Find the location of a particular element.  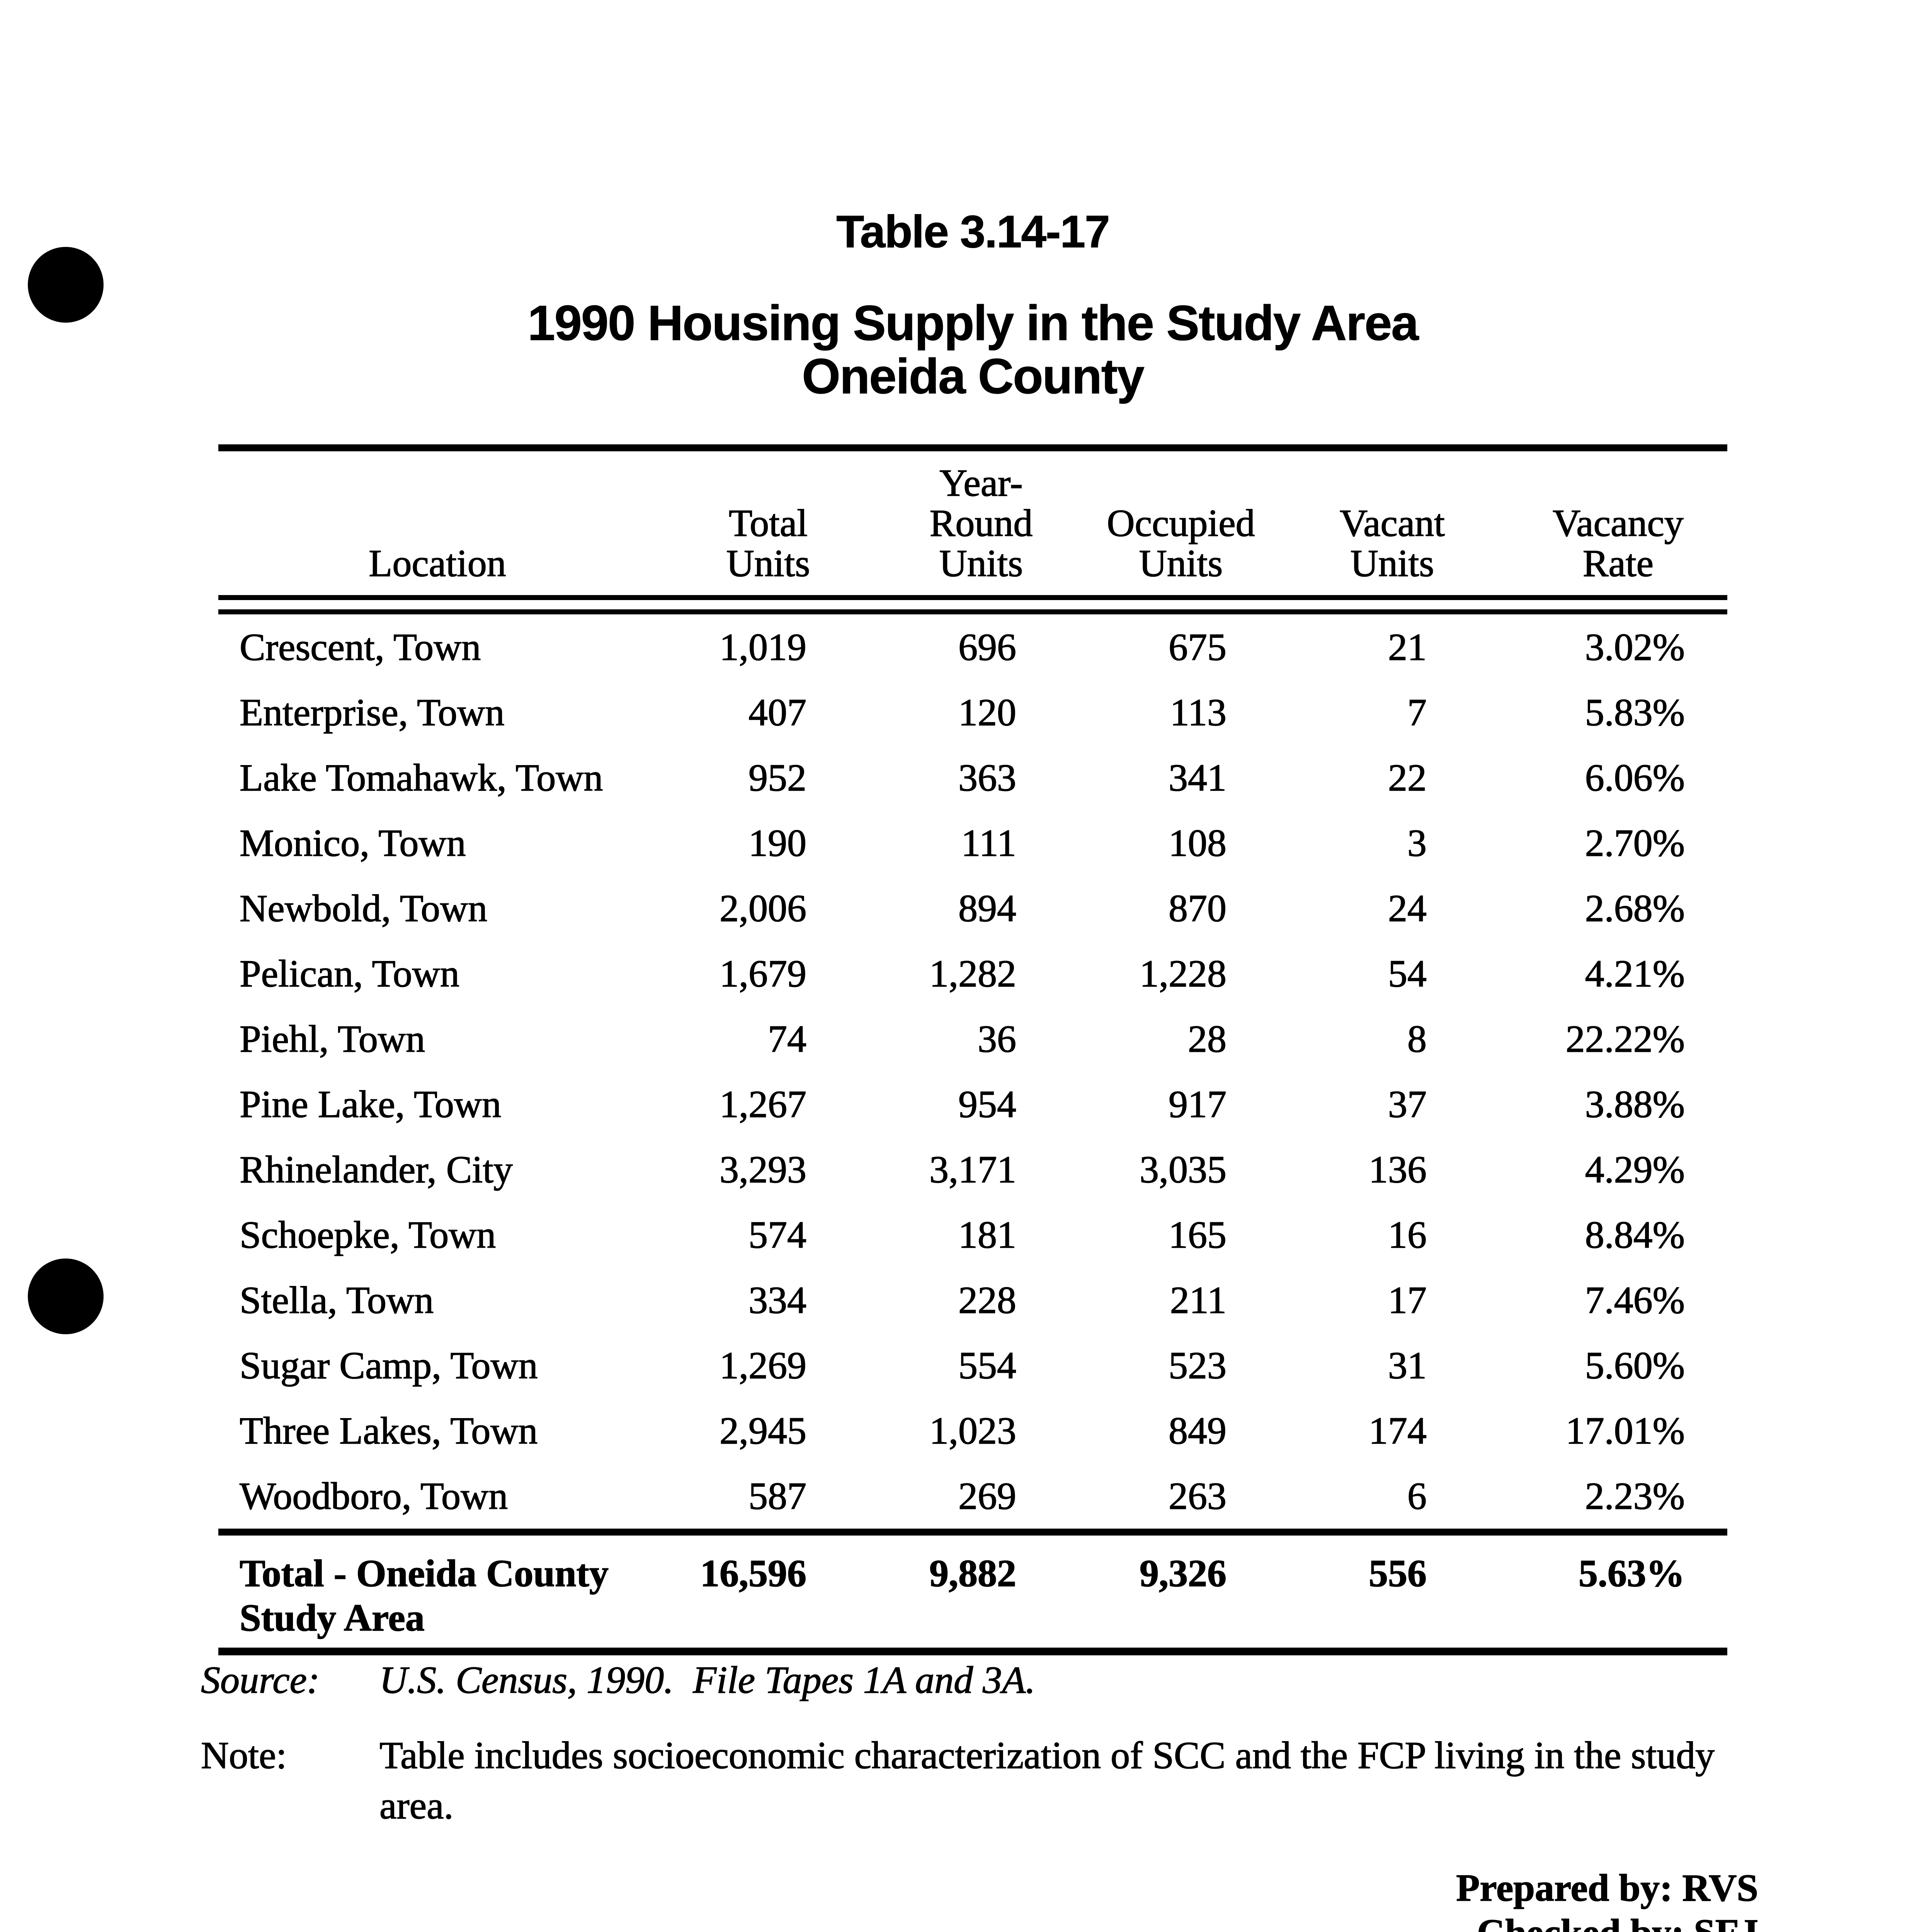

total-units-cell: 2,945 is located at coordinates (763, 1431).